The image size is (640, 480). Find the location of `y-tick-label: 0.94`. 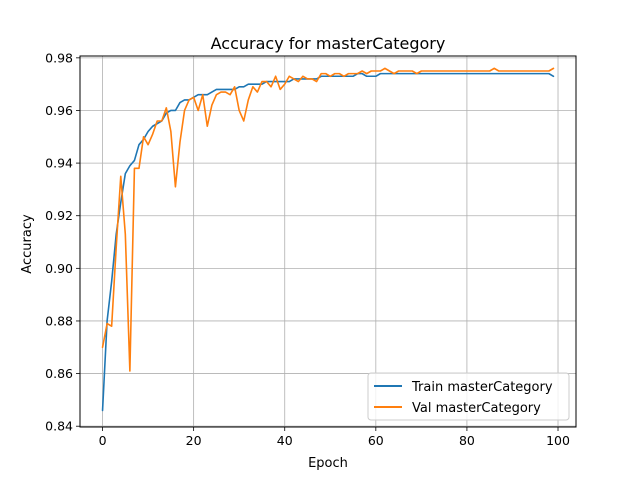

y-tick-label: 0.94 is located at coordinates (59, 163).